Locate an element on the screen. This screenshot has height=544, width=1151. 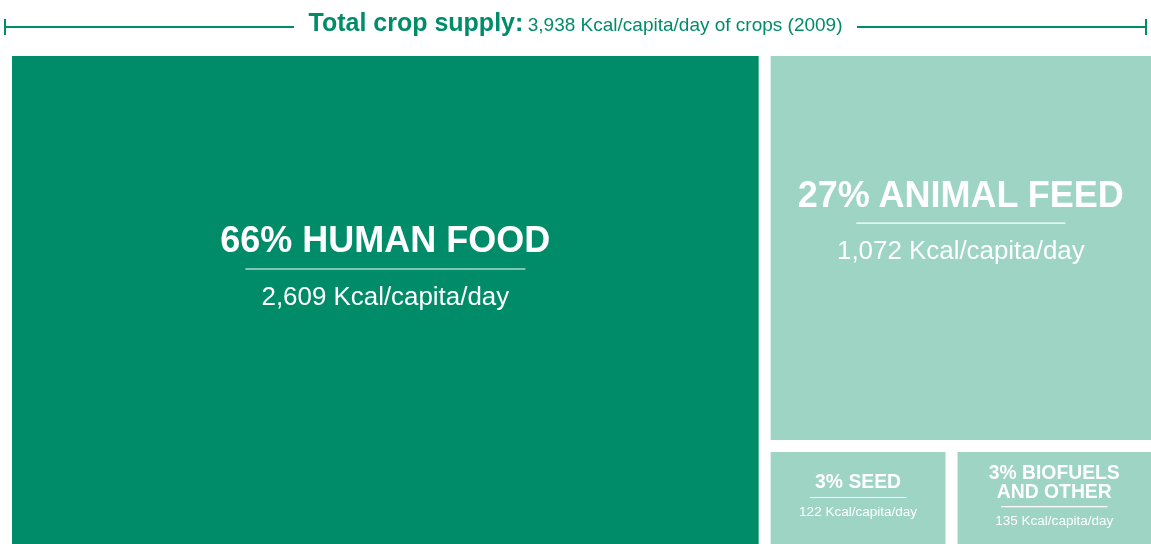
category-label: 3% BIOFUELS AND OTHER is located at coordinates (1054, 482).